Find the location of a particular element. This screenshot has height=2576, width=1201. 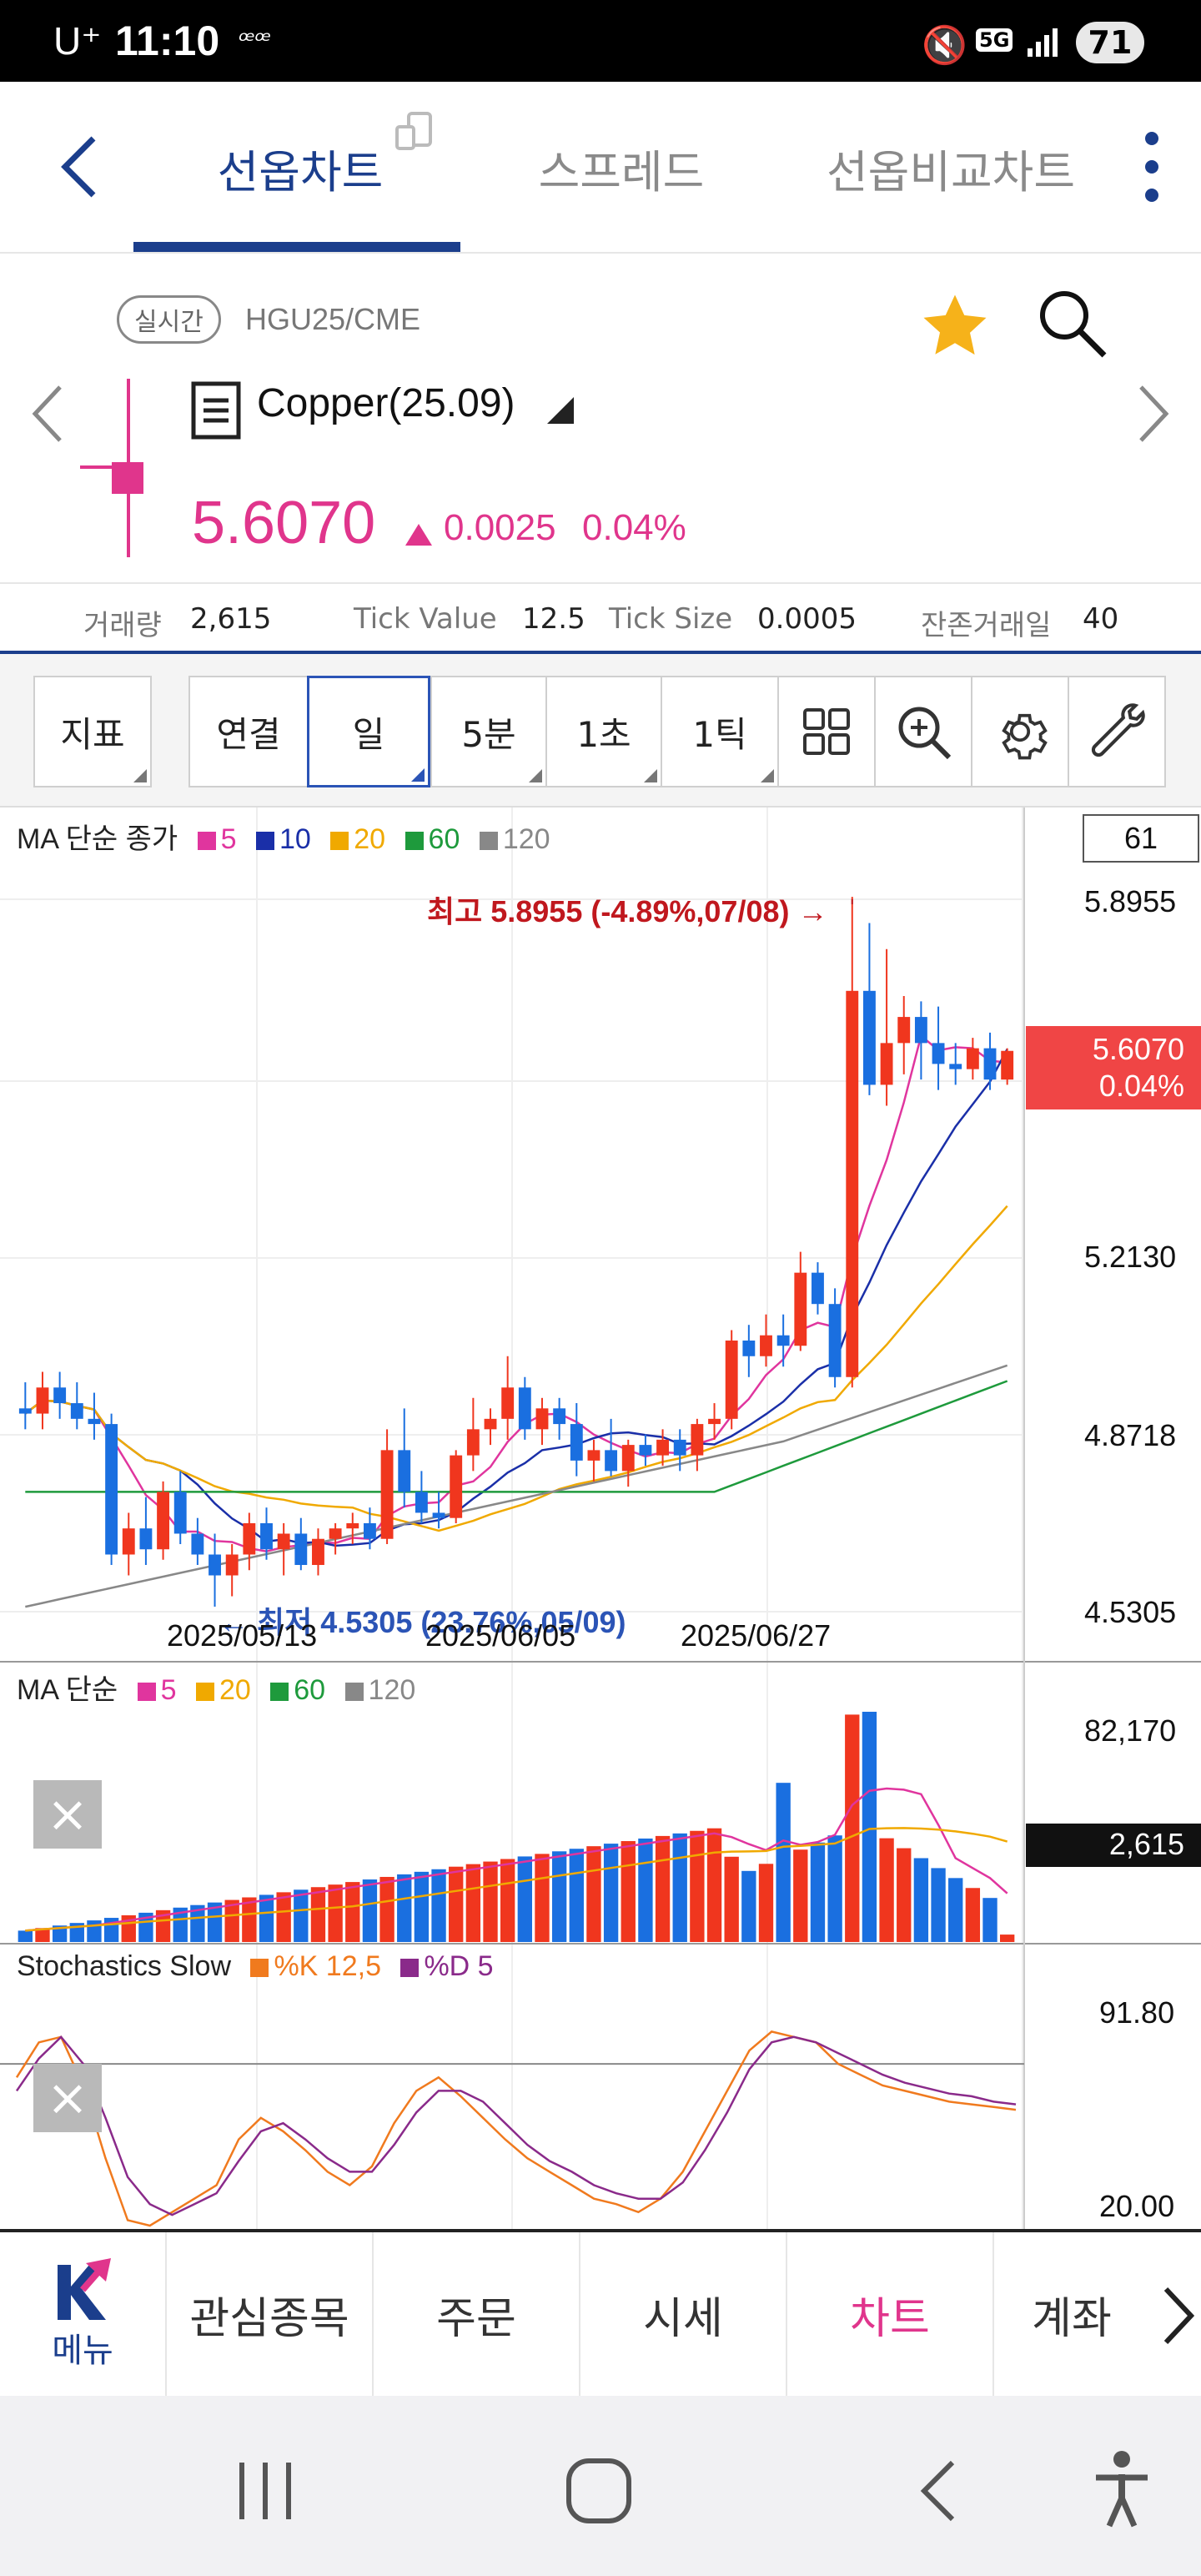

instrument-code: HGU25/CME is located at coordinates (333, 319).